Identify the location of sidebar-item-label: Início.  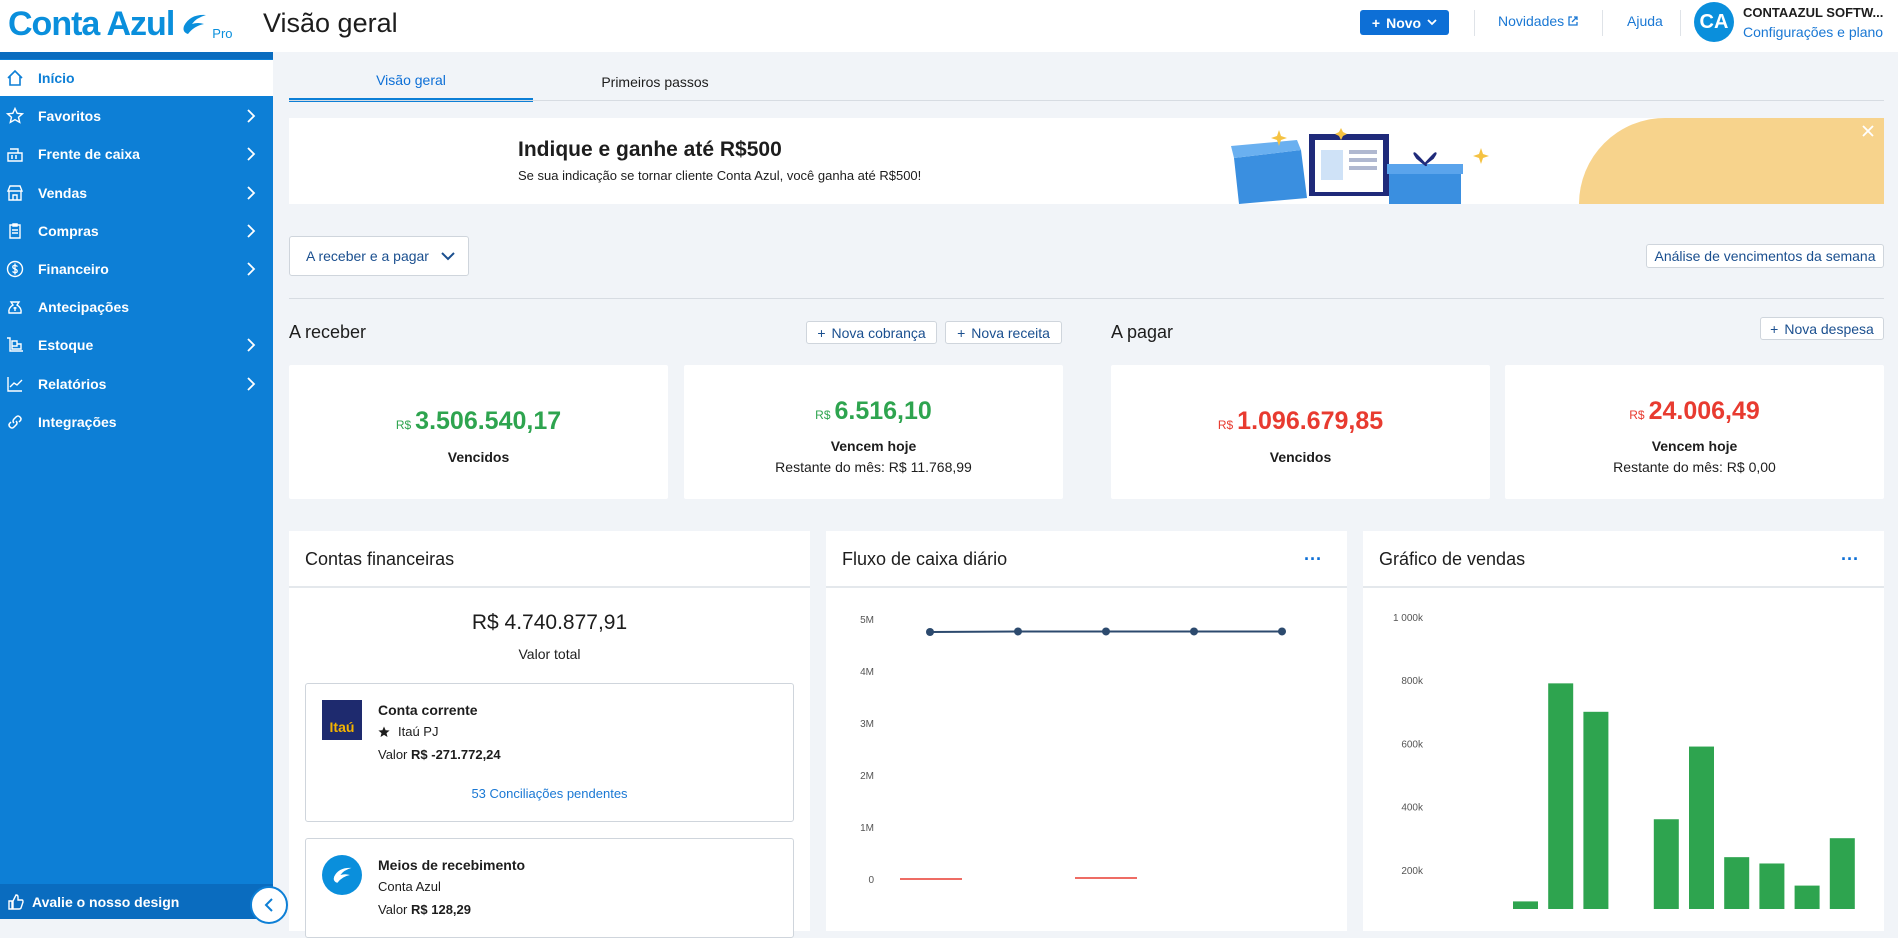
(56, 78).